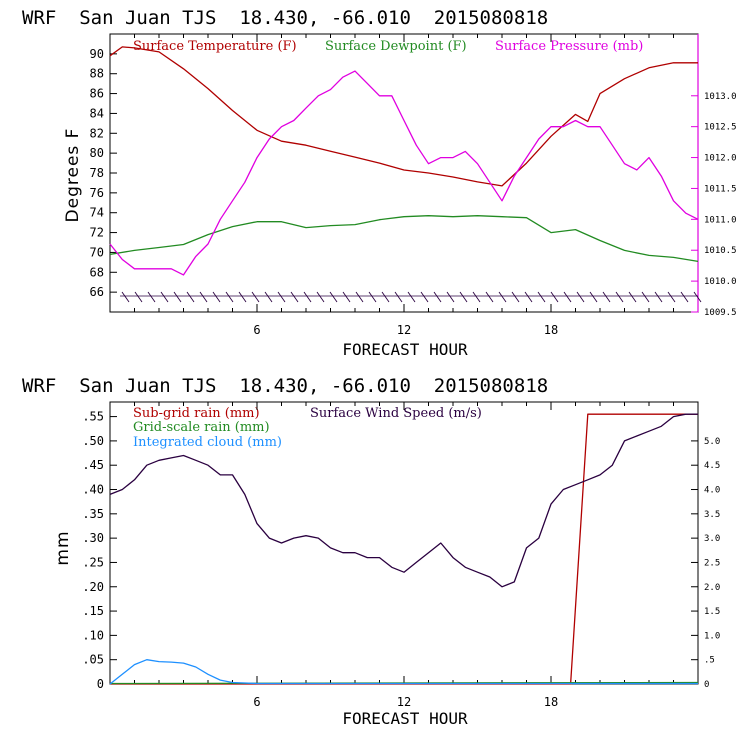  Describe the element at coordinates (712, 636) in the screenshot. I see `bottom-y2-tick-label: 1.0` at that location.